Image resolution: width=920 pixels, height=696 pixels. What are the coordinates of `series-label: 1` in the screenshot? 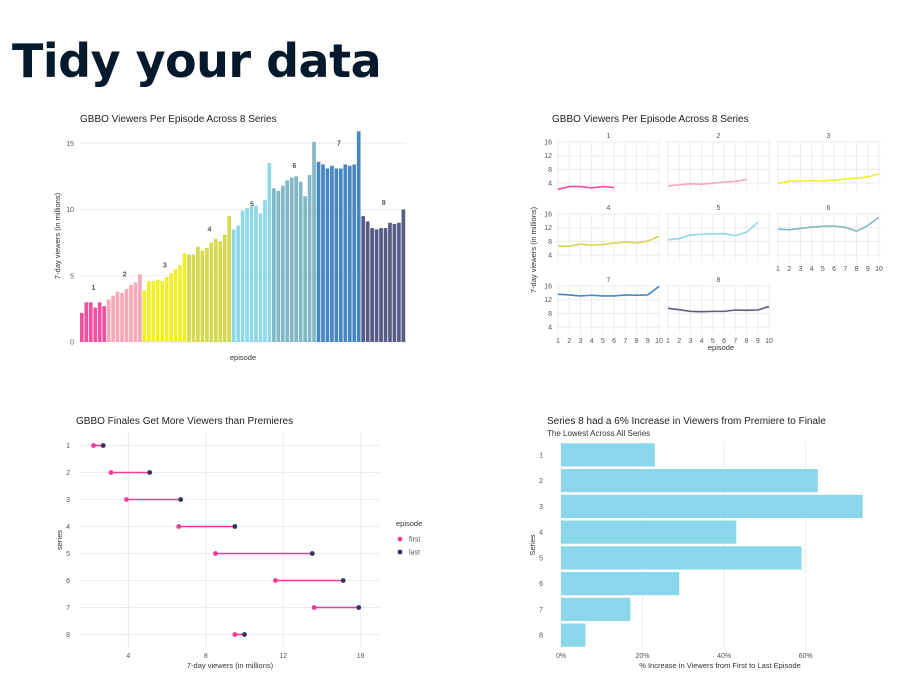 It's located at (93, 288).